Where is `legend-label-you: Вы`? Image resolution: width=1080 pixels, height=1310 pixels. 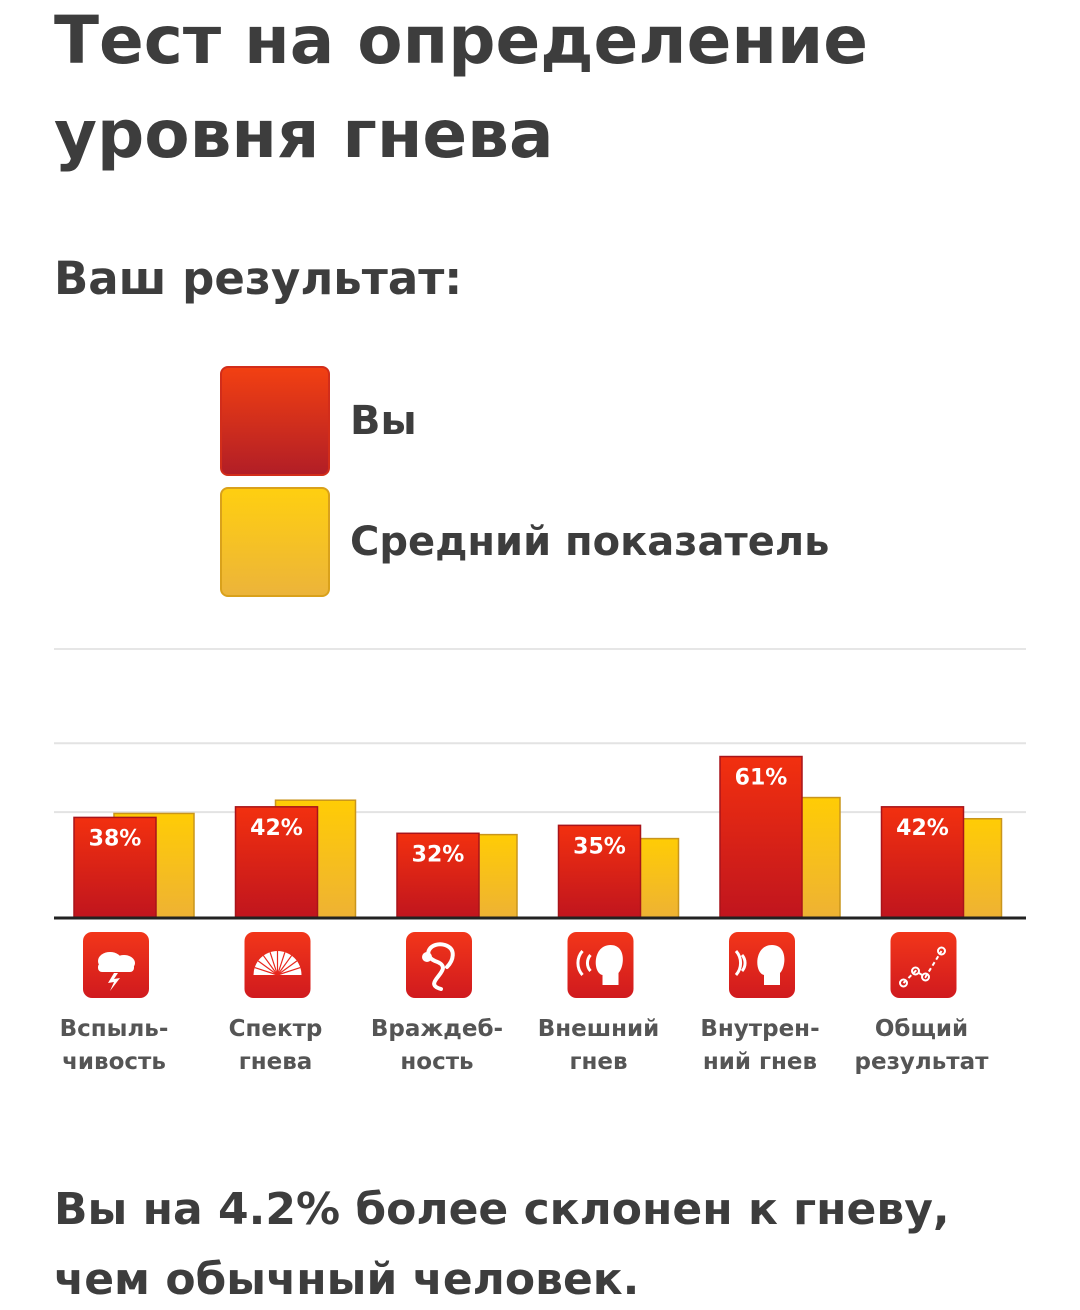 legend-label-you: Вы is located at coordinates (383, 421).